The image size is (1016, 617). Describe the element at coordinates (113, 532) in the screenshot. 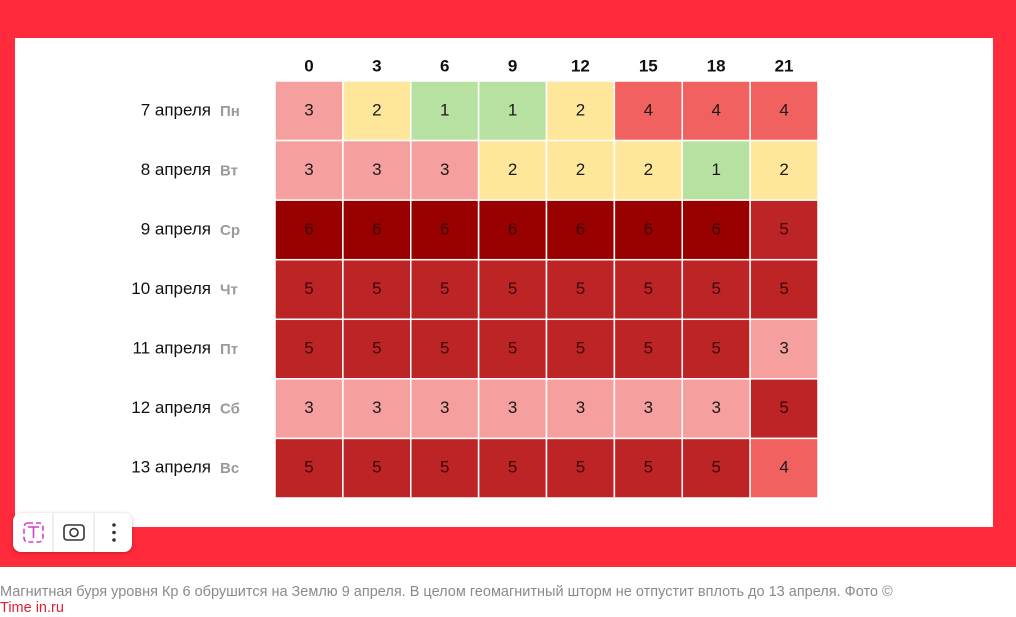

I see `more-button` at that location.